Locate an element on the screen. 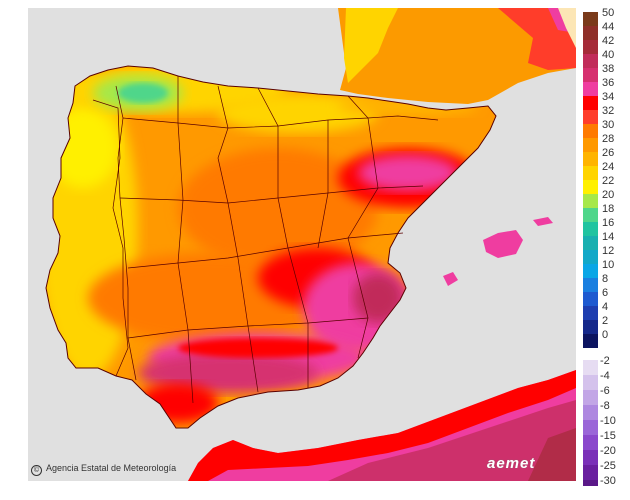 The image size is (630, 500). legend-label: 50 is located at coordinates (608, 13).